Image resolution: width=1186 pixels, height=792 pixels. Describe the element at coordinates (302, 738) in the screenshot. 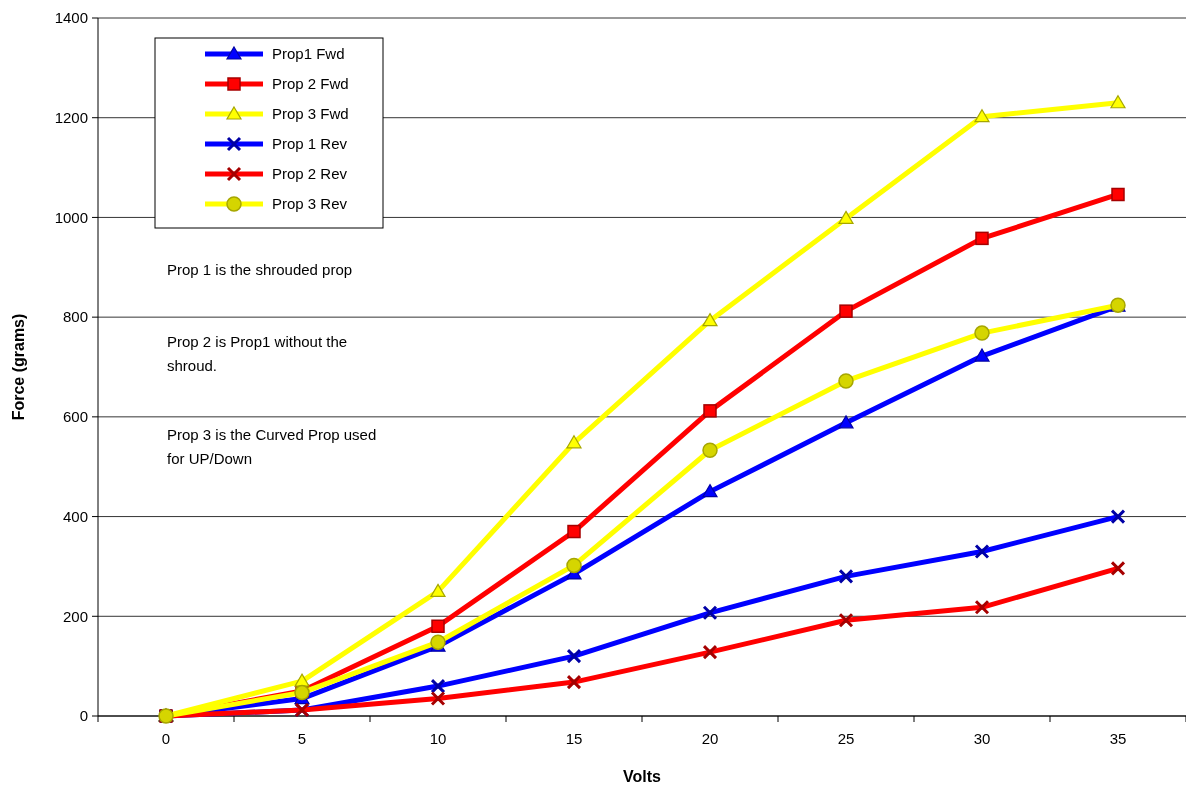

I see `x-tick-label: 5` at that location.